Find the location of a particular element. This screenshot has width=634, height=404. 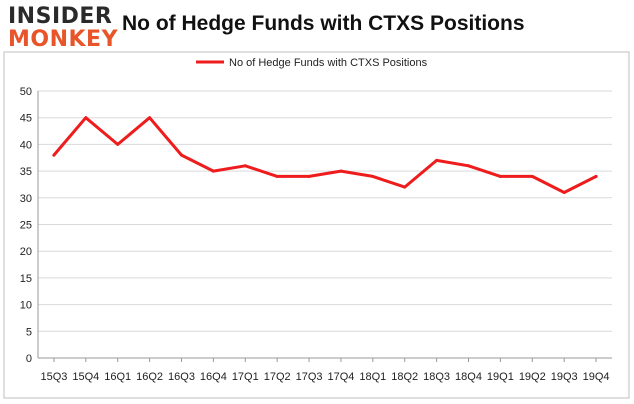

logo-insider: INSIDER is located at coordinates (60, 16).